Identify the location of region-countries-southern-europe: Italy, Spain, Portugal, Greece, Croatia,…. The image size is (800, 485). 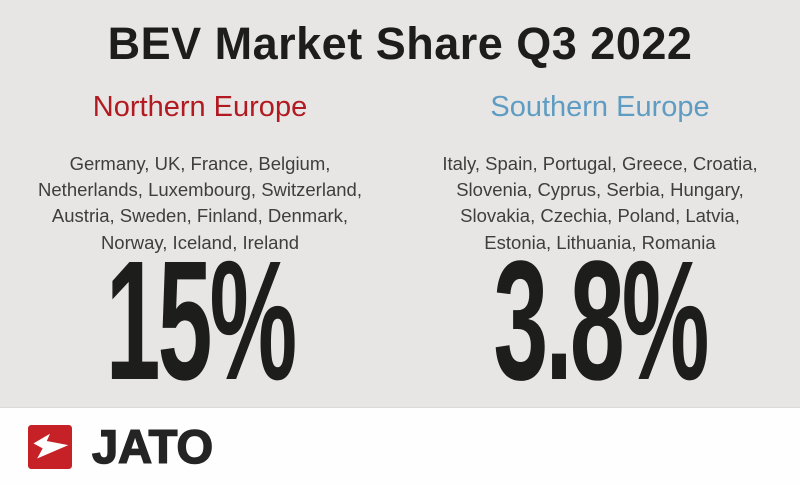
(600, 202).